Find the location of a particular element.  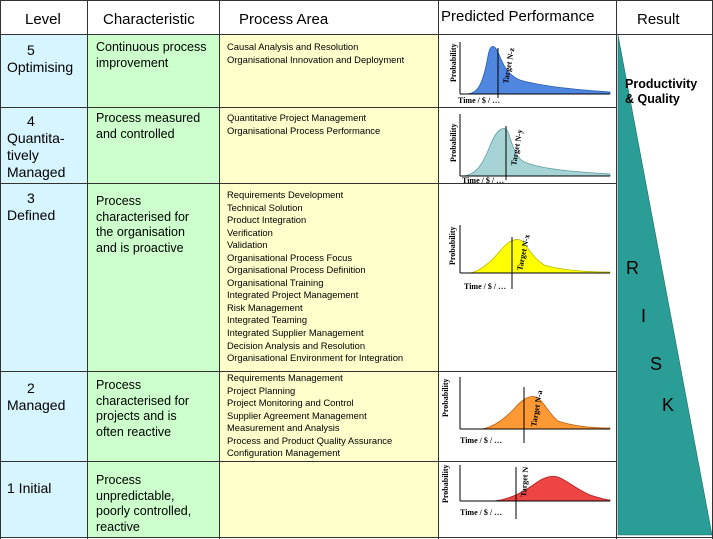

risk-letter: S is located at coordinates (656, 364).